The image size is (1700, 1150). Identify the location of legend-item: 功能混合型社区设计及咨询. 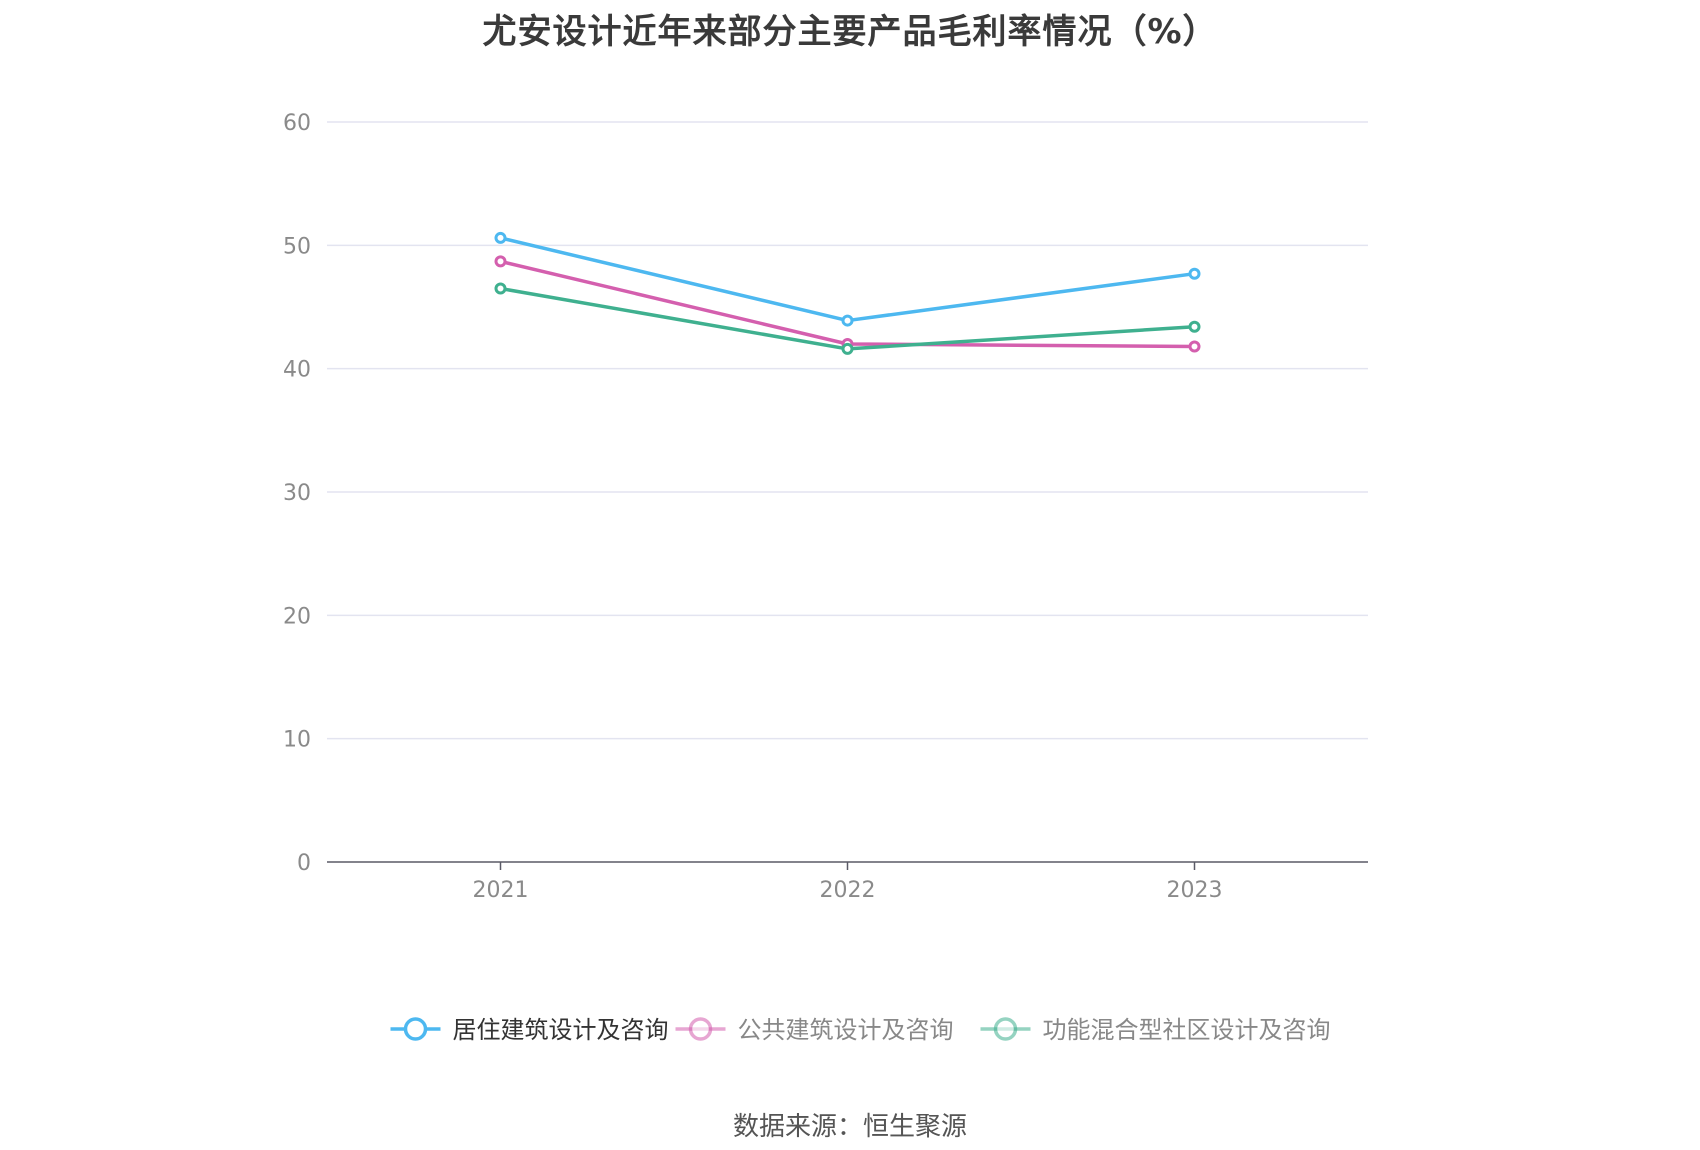
(1155, 1030).